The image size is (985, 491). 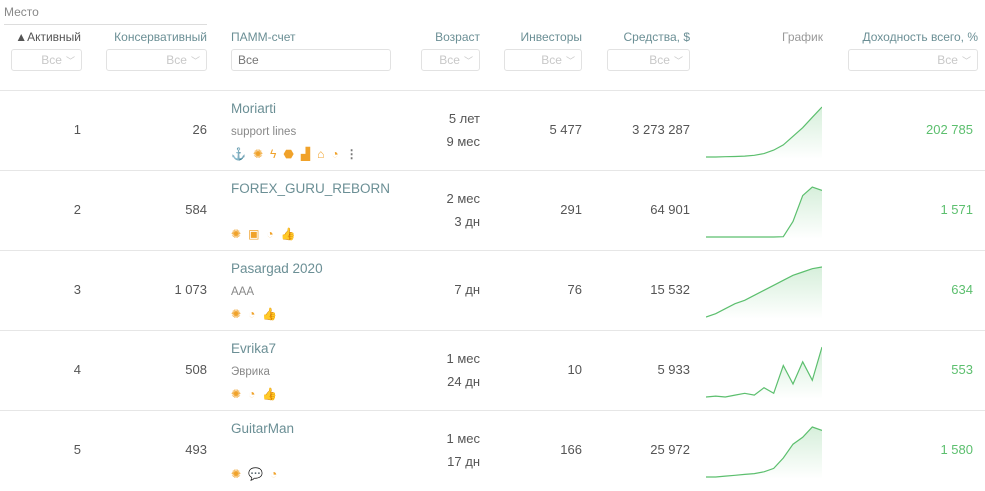 What do you see at coordinates (77, 449) in the screenshot?
I see `rank-active: 5` at bounding box center [77, 449].